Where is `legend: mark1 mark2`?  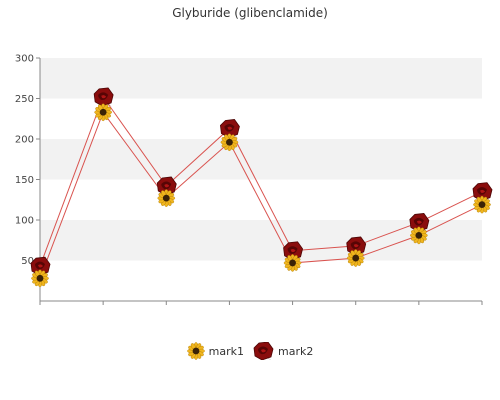 legend: mark1 mark2 is located at coordinates (250, 351).